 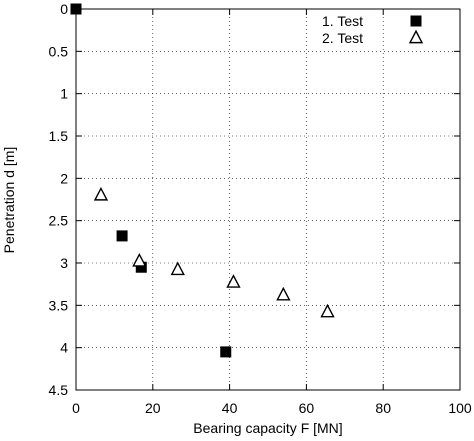 I want to click on x-tick-label: 60, so click(x=307, y=408).